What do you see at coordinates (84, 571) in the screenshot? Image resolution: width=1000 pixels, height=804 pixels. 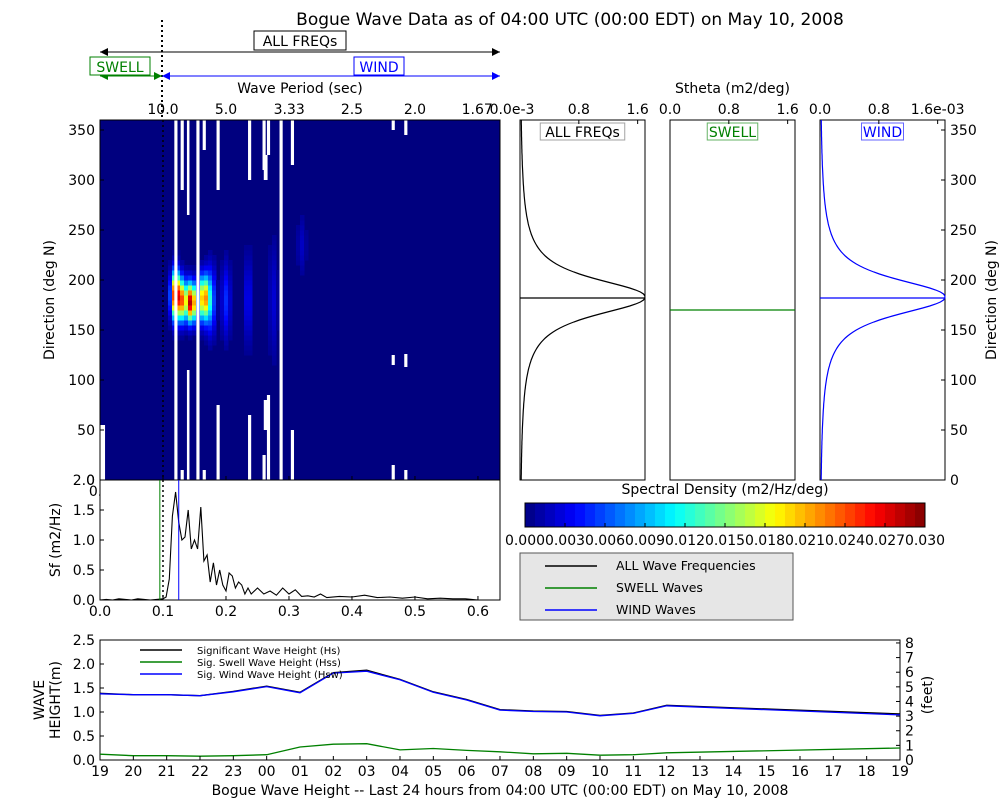 I see `spectrum-ytick-label: 0.5` at bounding box center [84, 571].